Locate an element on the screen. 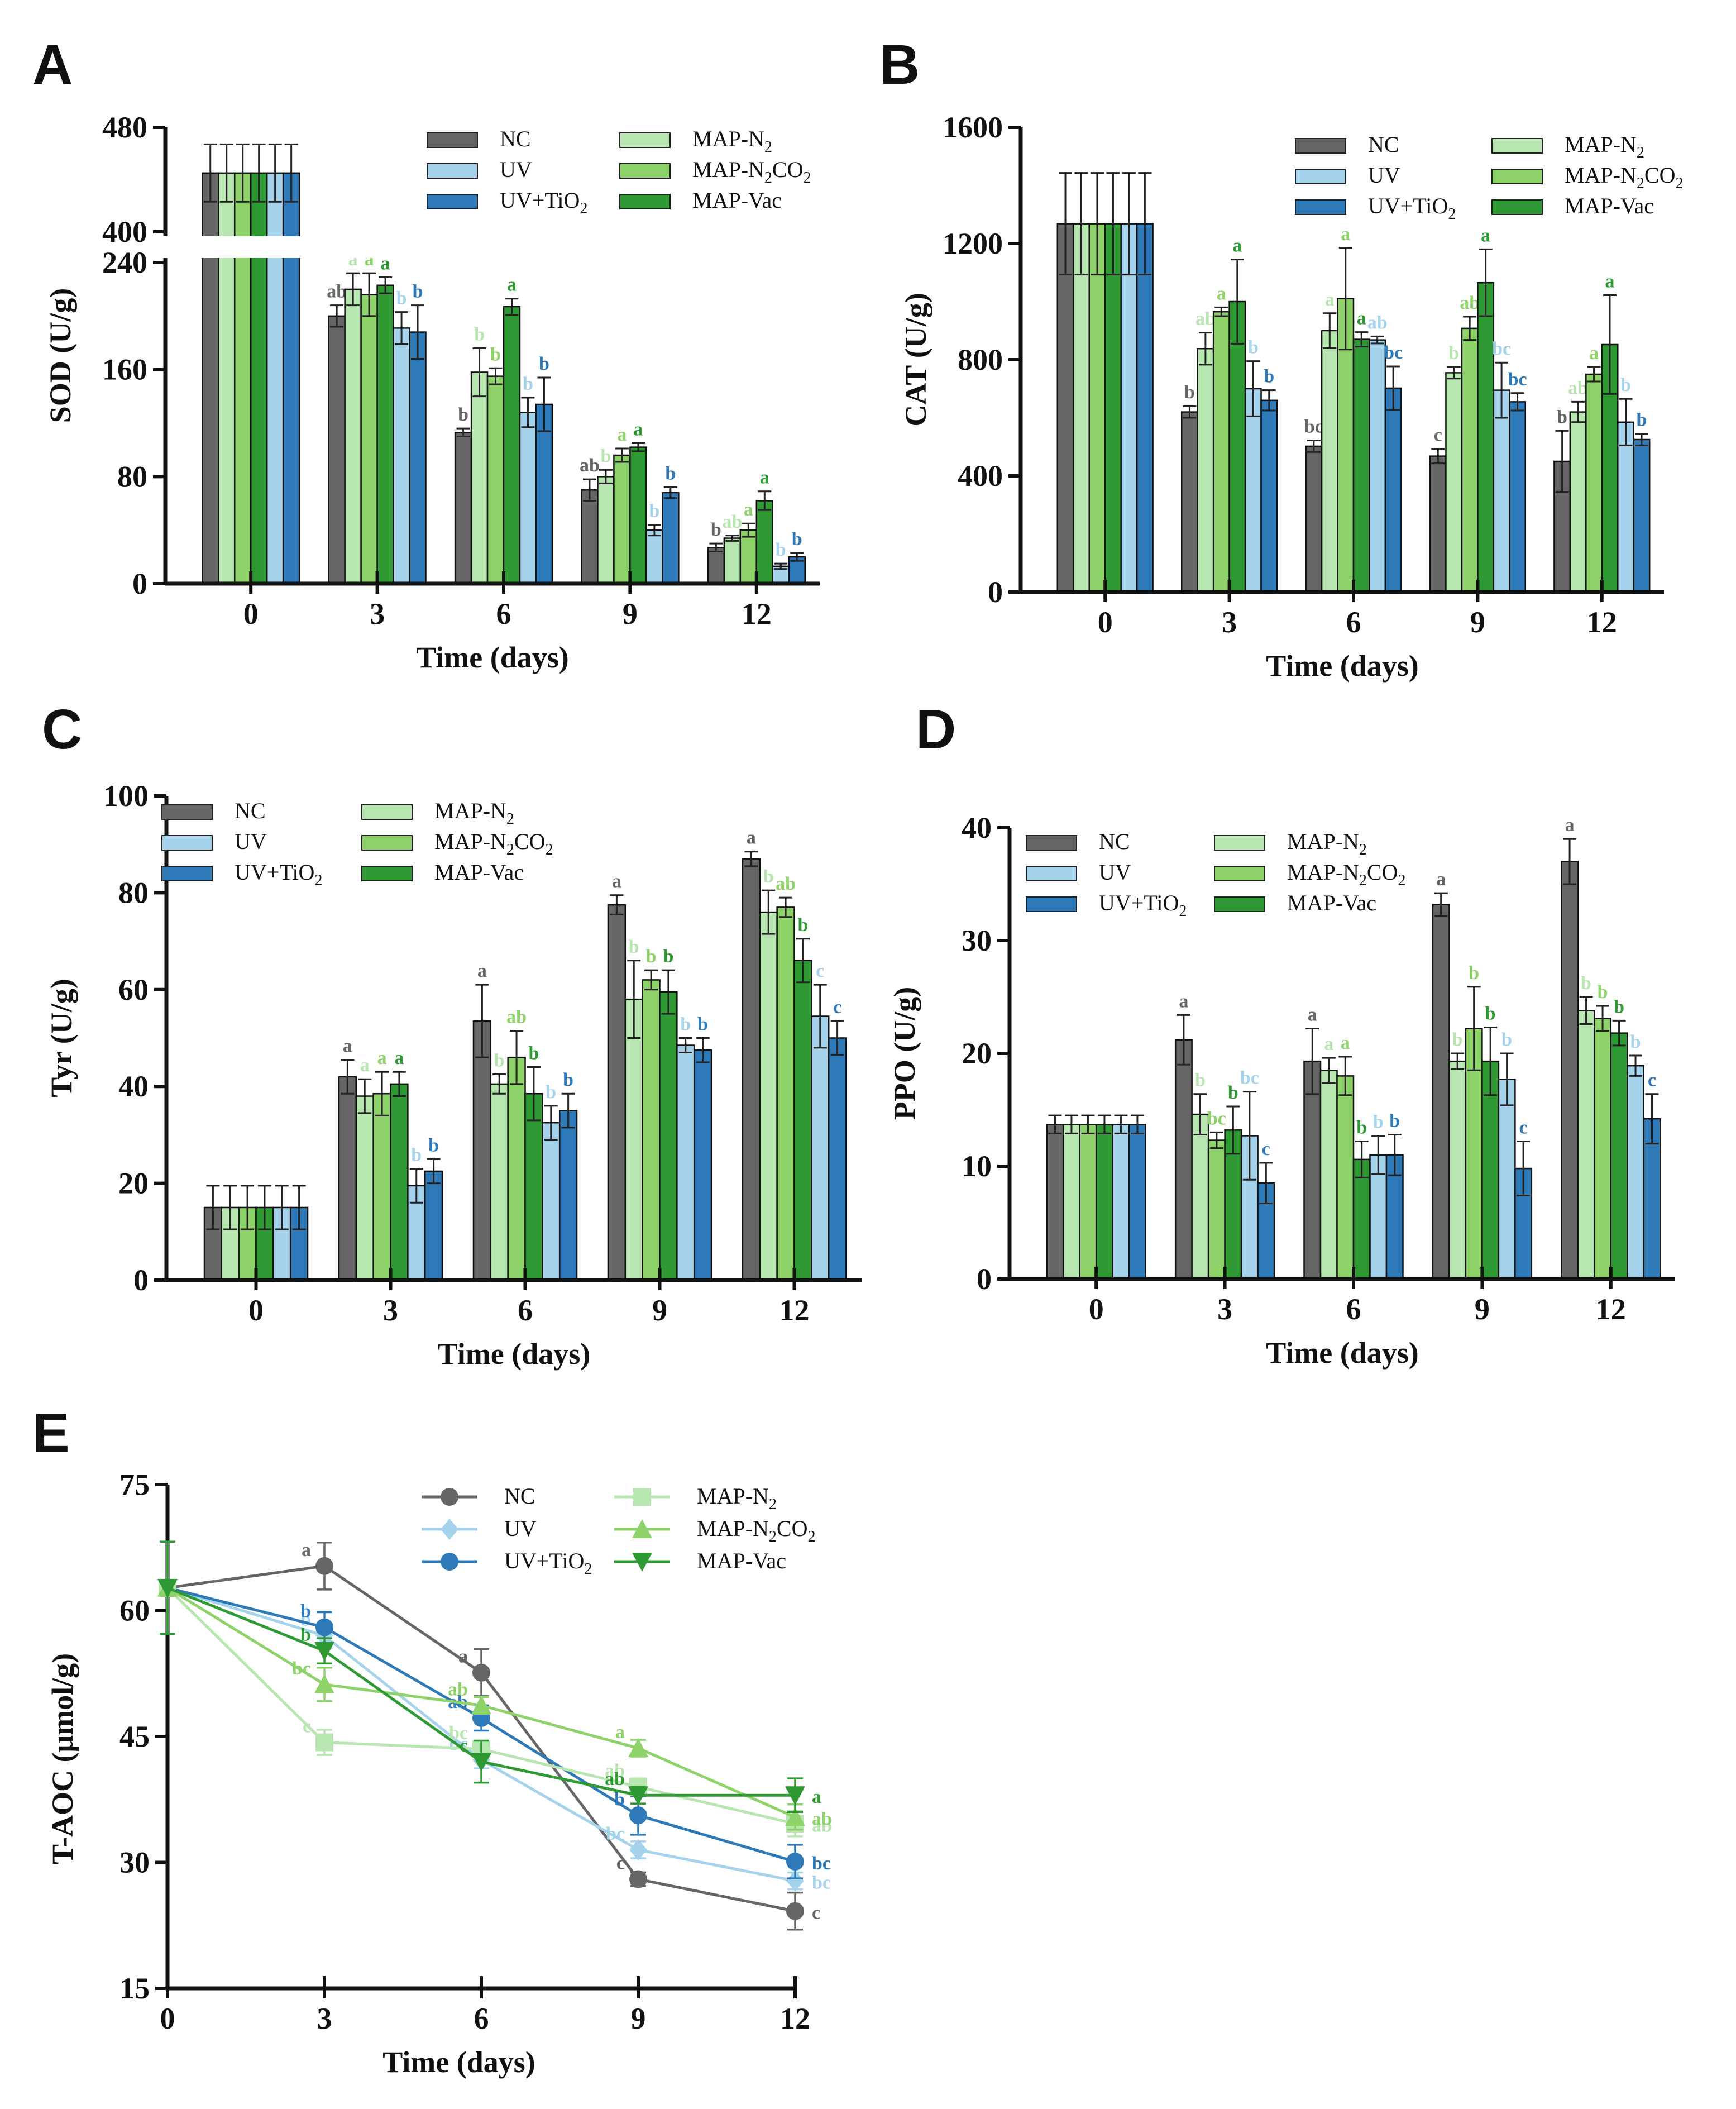 The height and width of the screenshot is (2109, 1736). legend-item: MAP-N2CO2 is located at coordinates (1309, 874).